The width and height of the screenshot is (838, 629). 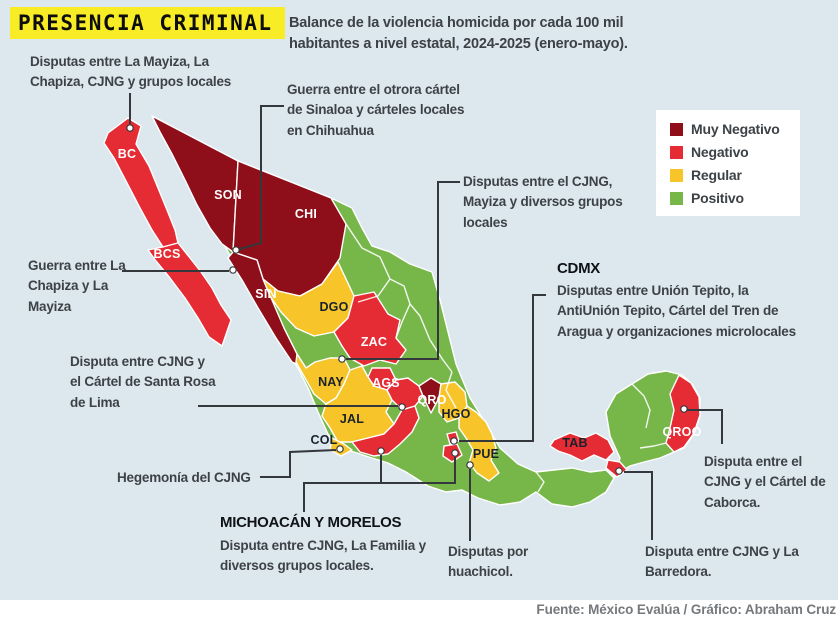 What do you see at coordinates (676, 175) in the screenshot?
I see `legend-swatch-regular` at bounding box center [676, 175].